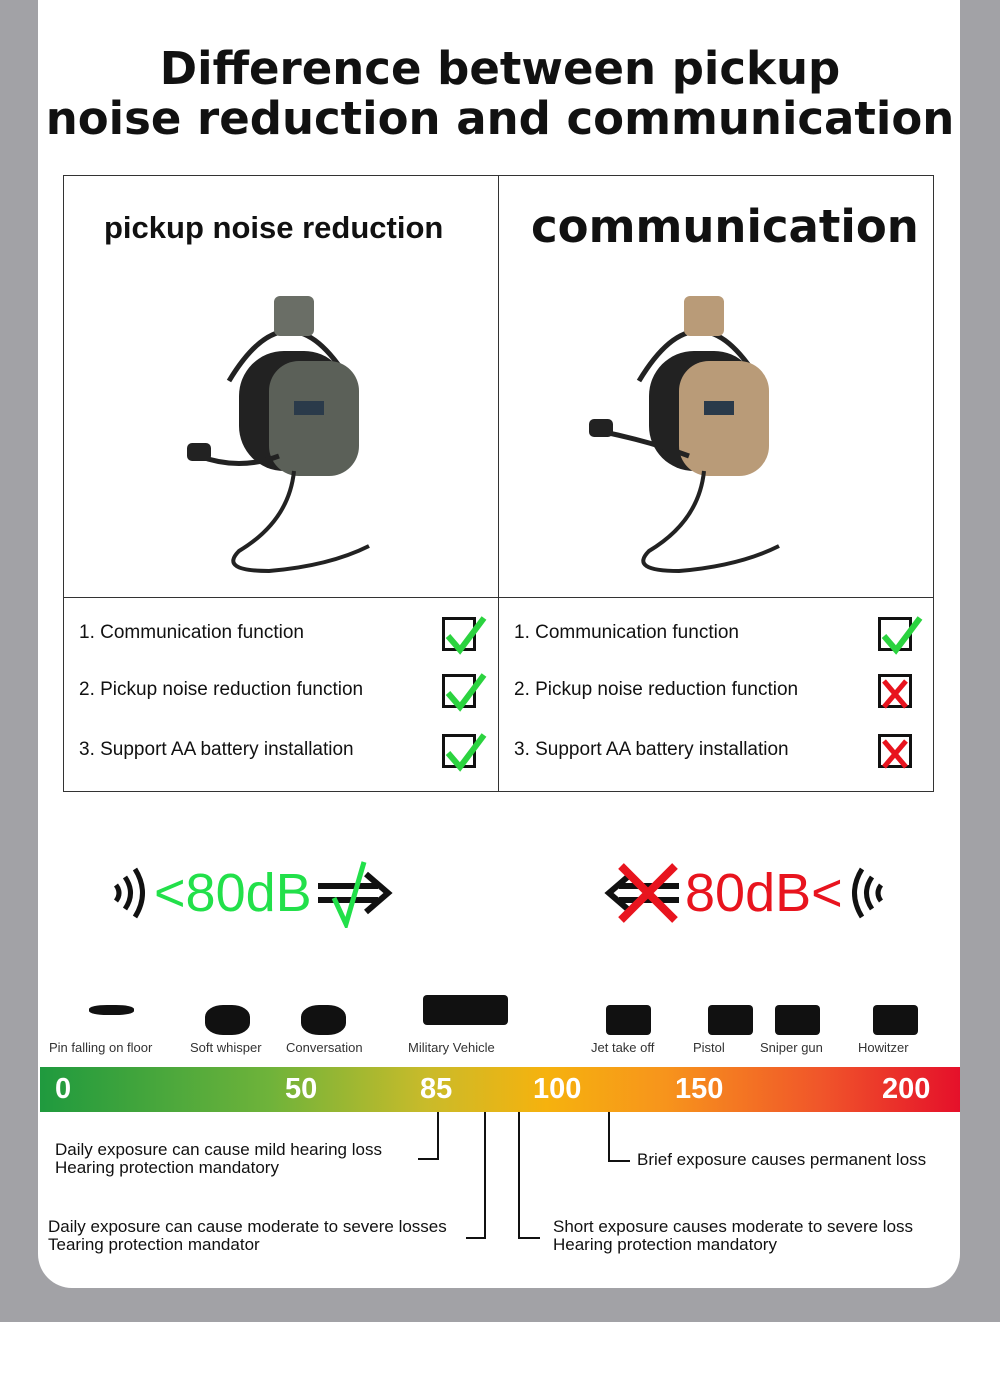 The image size is (1000, 1388). I want to click on sound-source-label: Howitzer, so click(883, 1047).